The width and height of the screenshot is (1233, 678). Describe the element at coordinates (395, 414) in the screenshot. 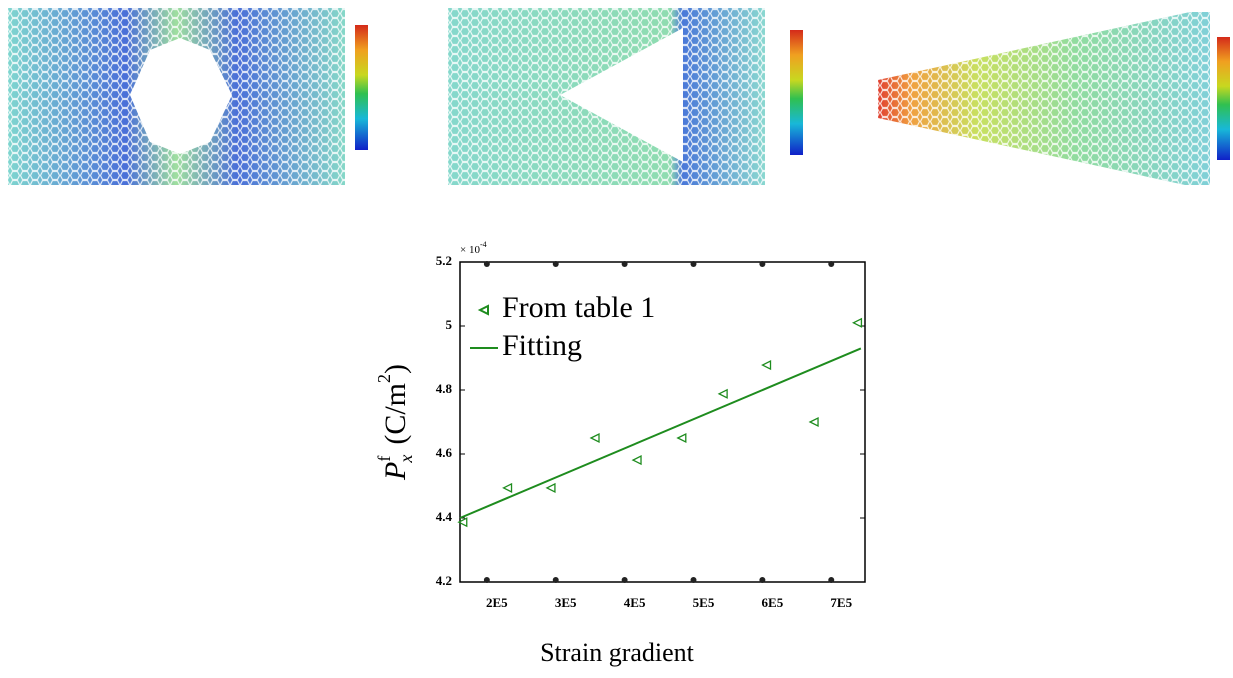

I see `y-label-unit: (C/m` at that location.